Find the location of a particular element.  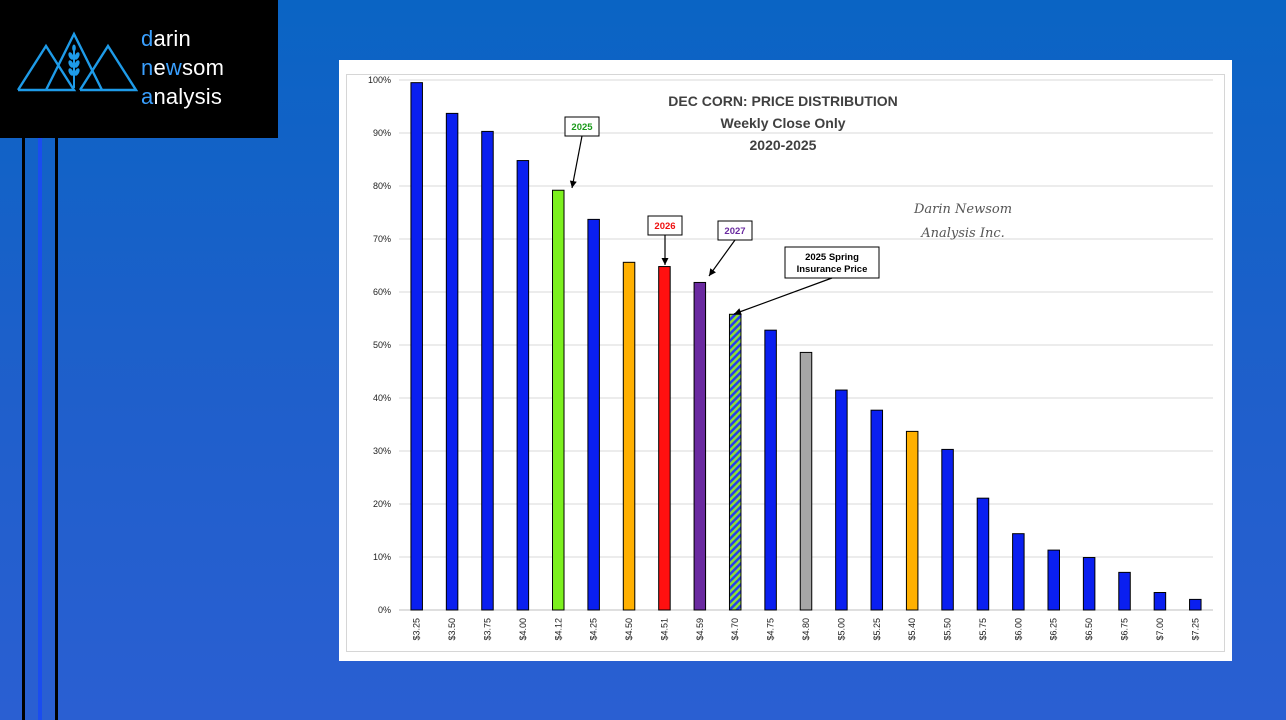

x-tick-label: $4.50 is located at coordinates (629, 629).